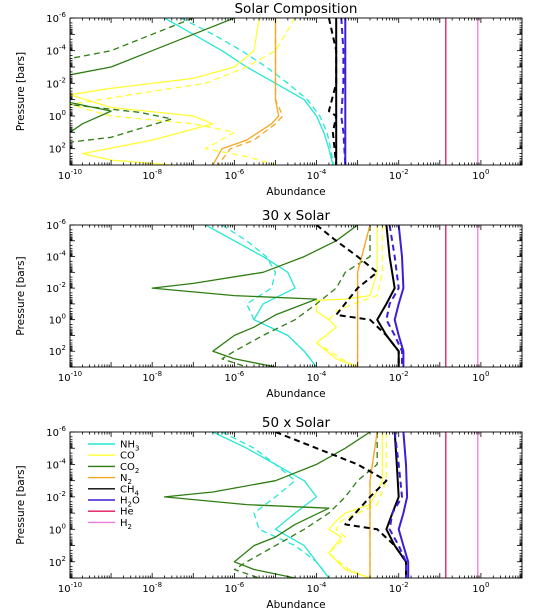 This screenshot has width=545, height=613. Describe the element at coordinates (129, 446) in the screenshot. I see `legend-label: NH3` at that location.